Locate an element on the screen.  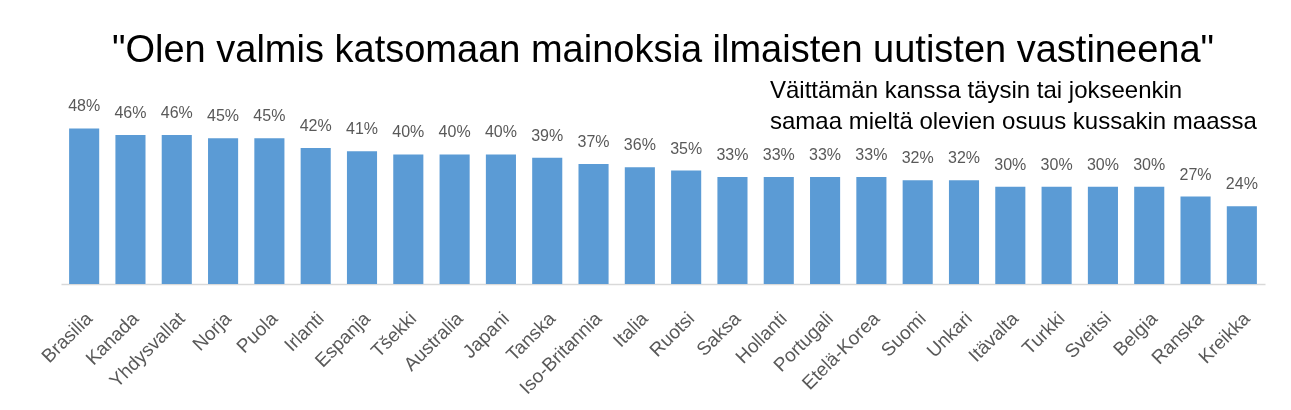
chart-subtitle: Väittämän kanssa täysin tai jokseenkin samaa mieltä olevien osuus kussakin maassa is located at coordinates (1014, 105).